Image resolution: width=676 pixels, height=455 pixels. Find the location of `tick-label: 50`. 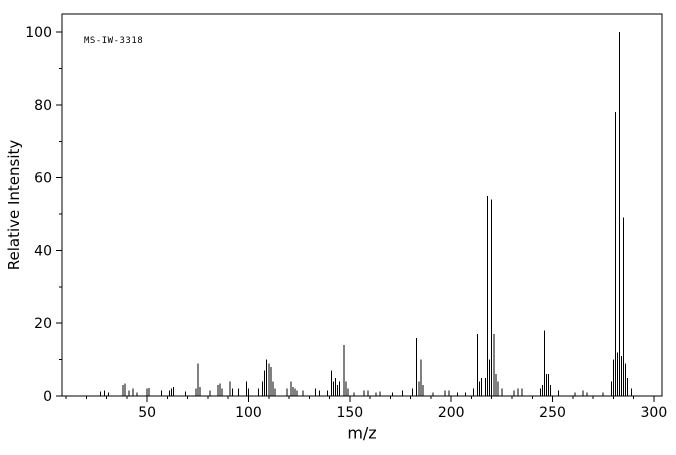

tick-label: 50 is located at coordinates (147, 413).